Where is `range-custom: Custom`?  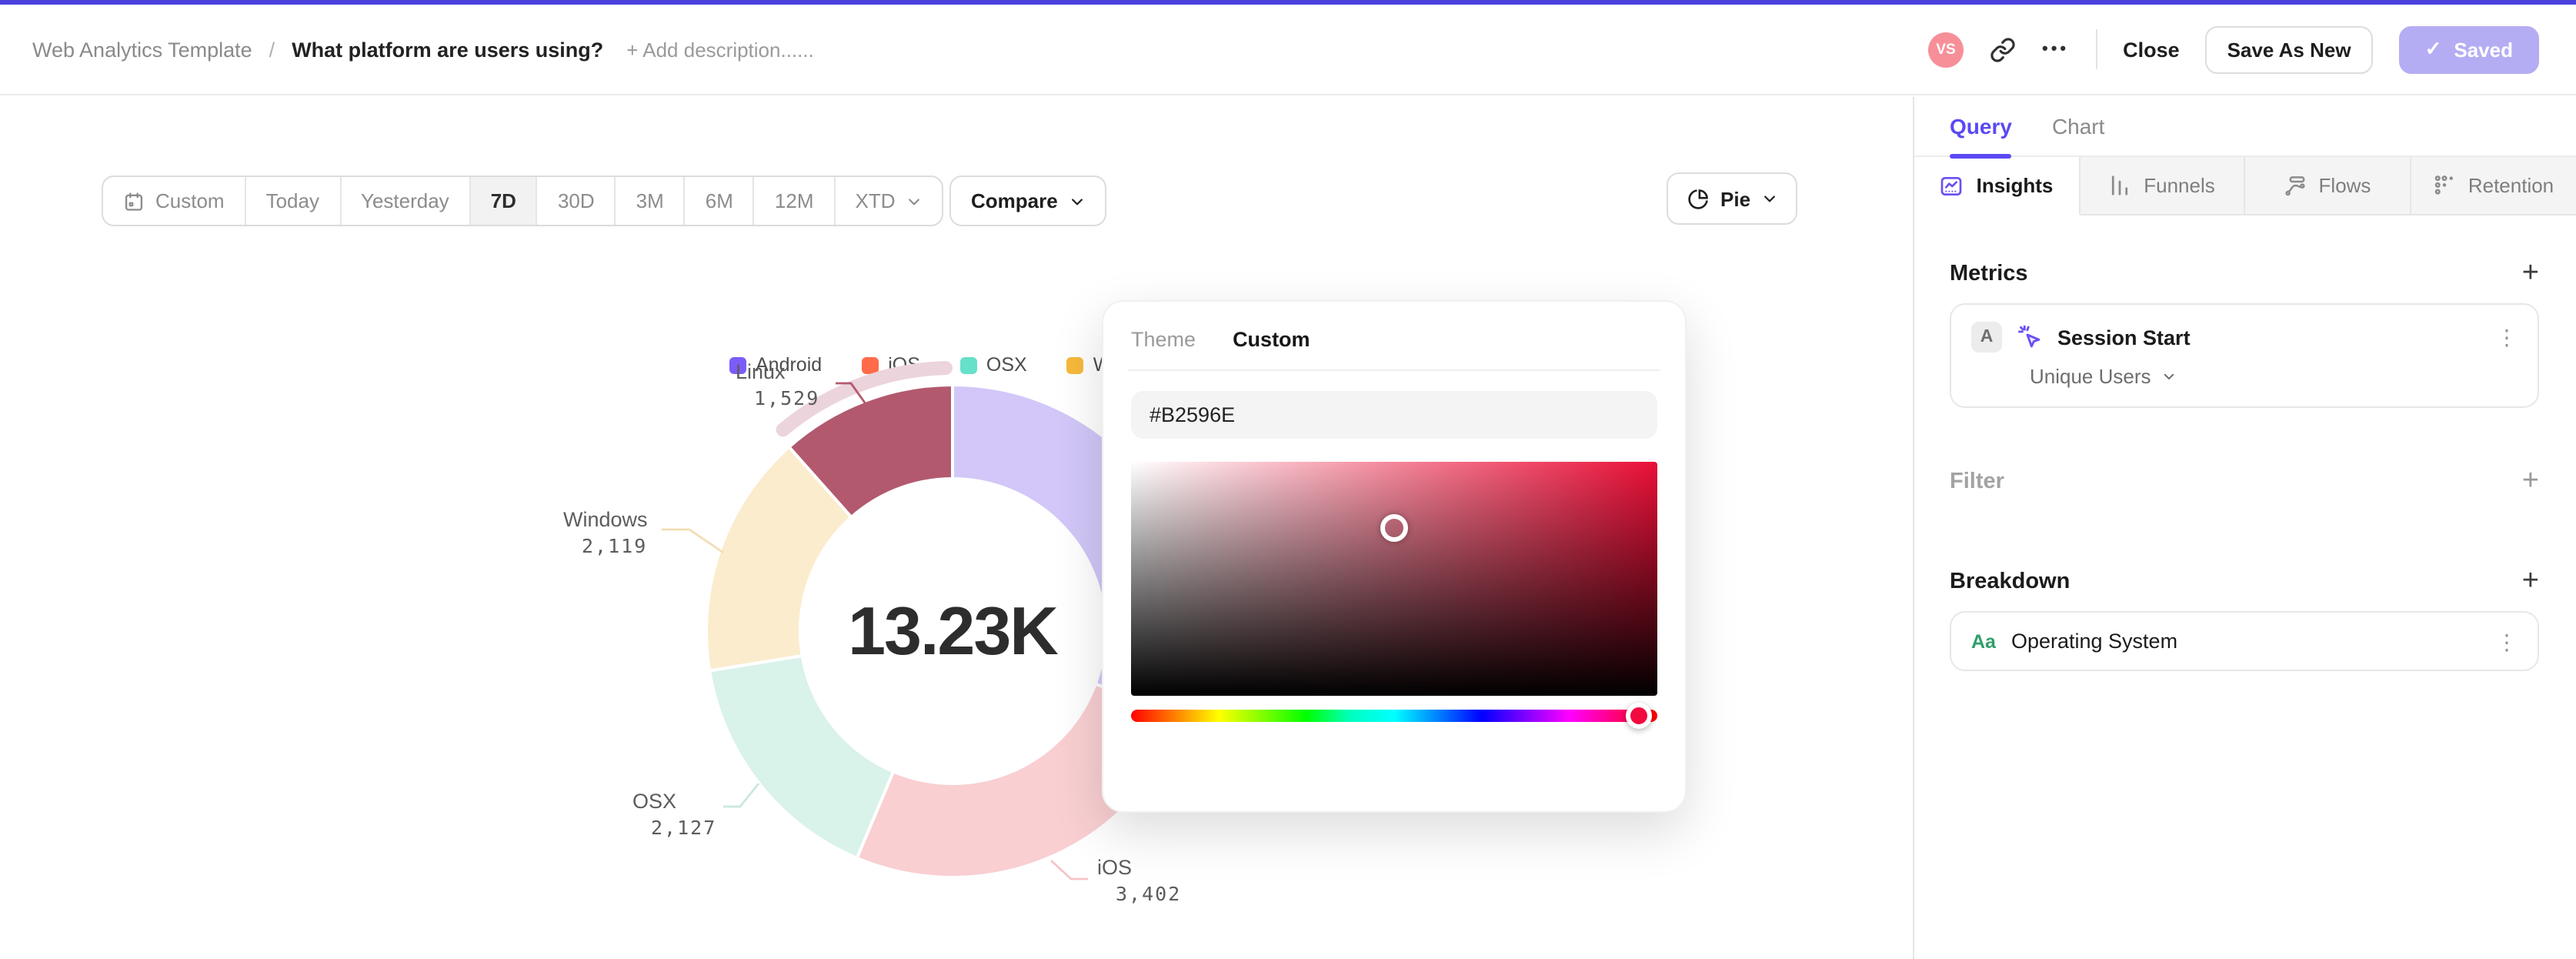
range-custom: Custom is located at coordinates (174, 201).